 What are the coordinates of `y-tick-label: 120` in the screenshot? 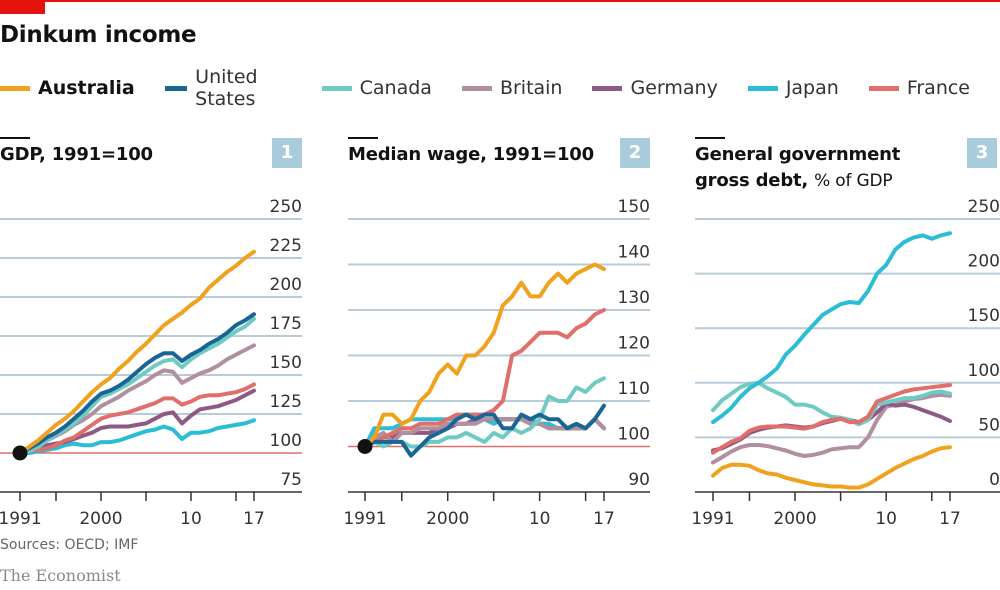 It's located at (634, 344).